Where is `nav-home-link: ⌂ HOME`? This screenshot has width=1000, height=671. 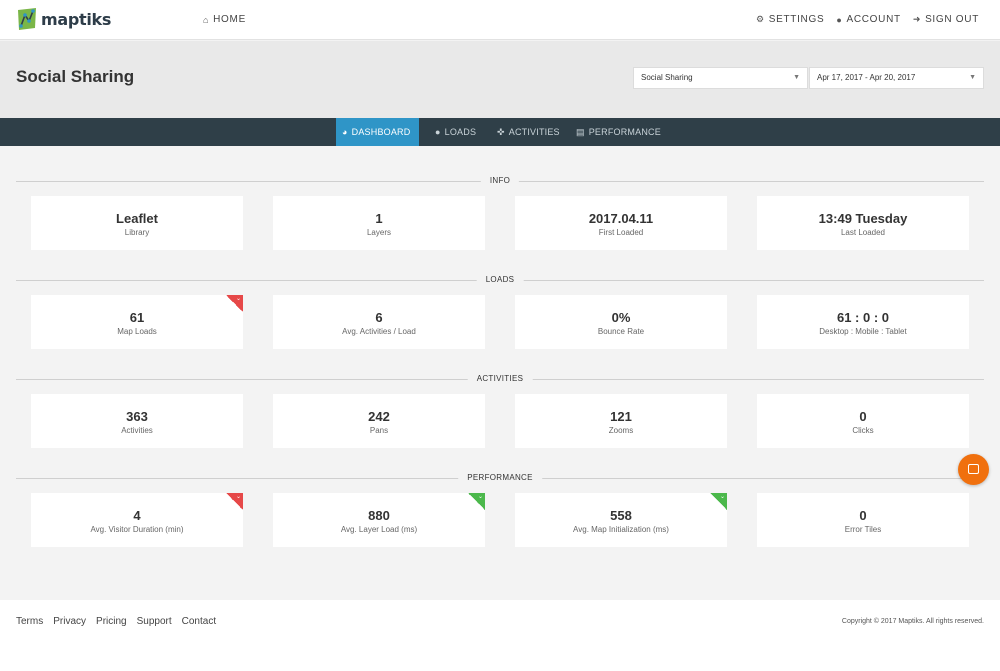 nav-home-link: ⌂ HOME is located at coordinates (224, 19).